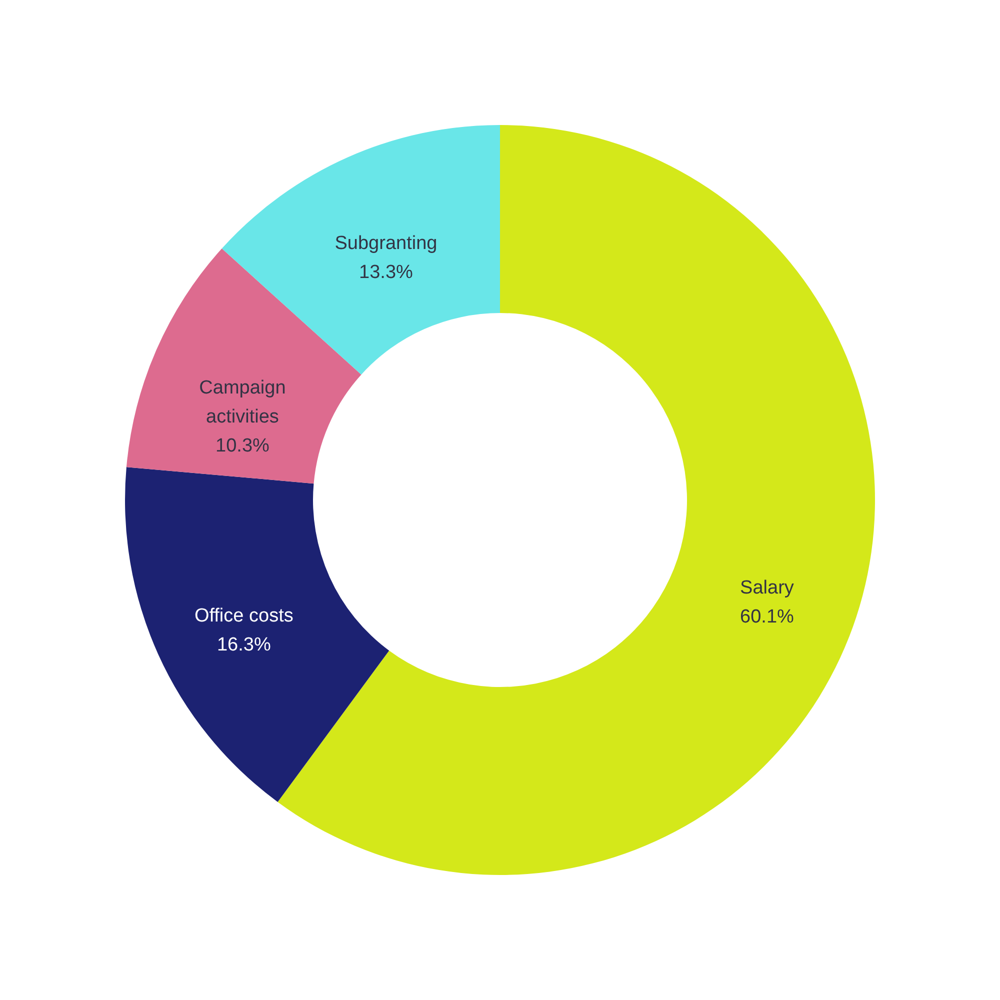 This screenshot has width=1000, height=1000. I want to click on slice-label: Campaign activities, so click(242, 403).